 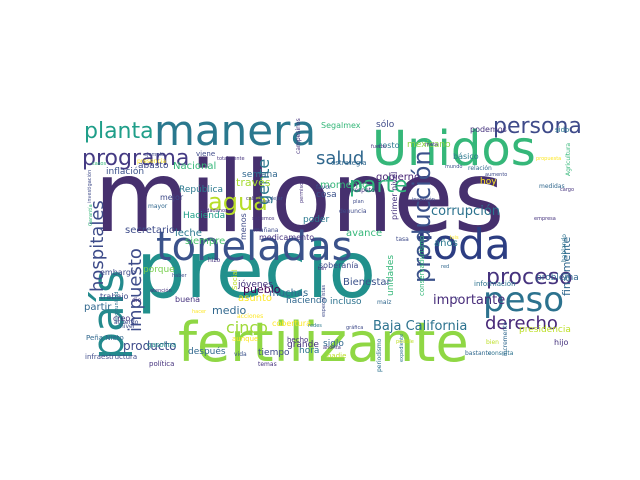 I want to click on word-bastante: bastante, so click(x=478, y=353).